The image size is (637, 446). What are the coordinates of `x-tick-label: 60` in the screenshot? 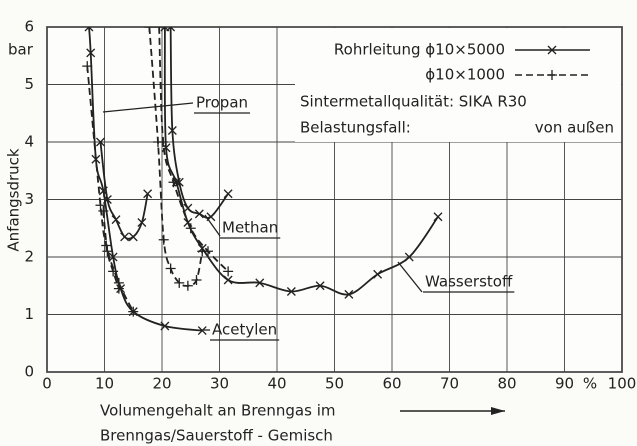 It's located at (391, 384).